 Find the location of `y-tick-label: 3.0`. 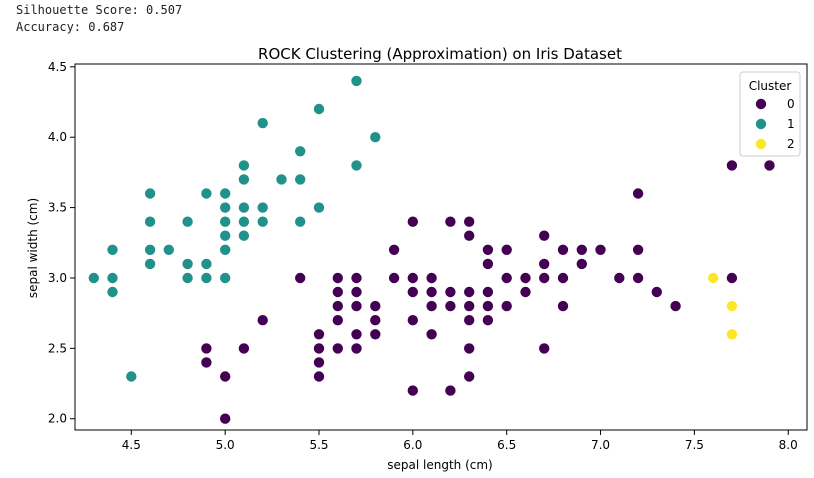

y-tick-label: 3.0 is located at coordinates (57, 278).